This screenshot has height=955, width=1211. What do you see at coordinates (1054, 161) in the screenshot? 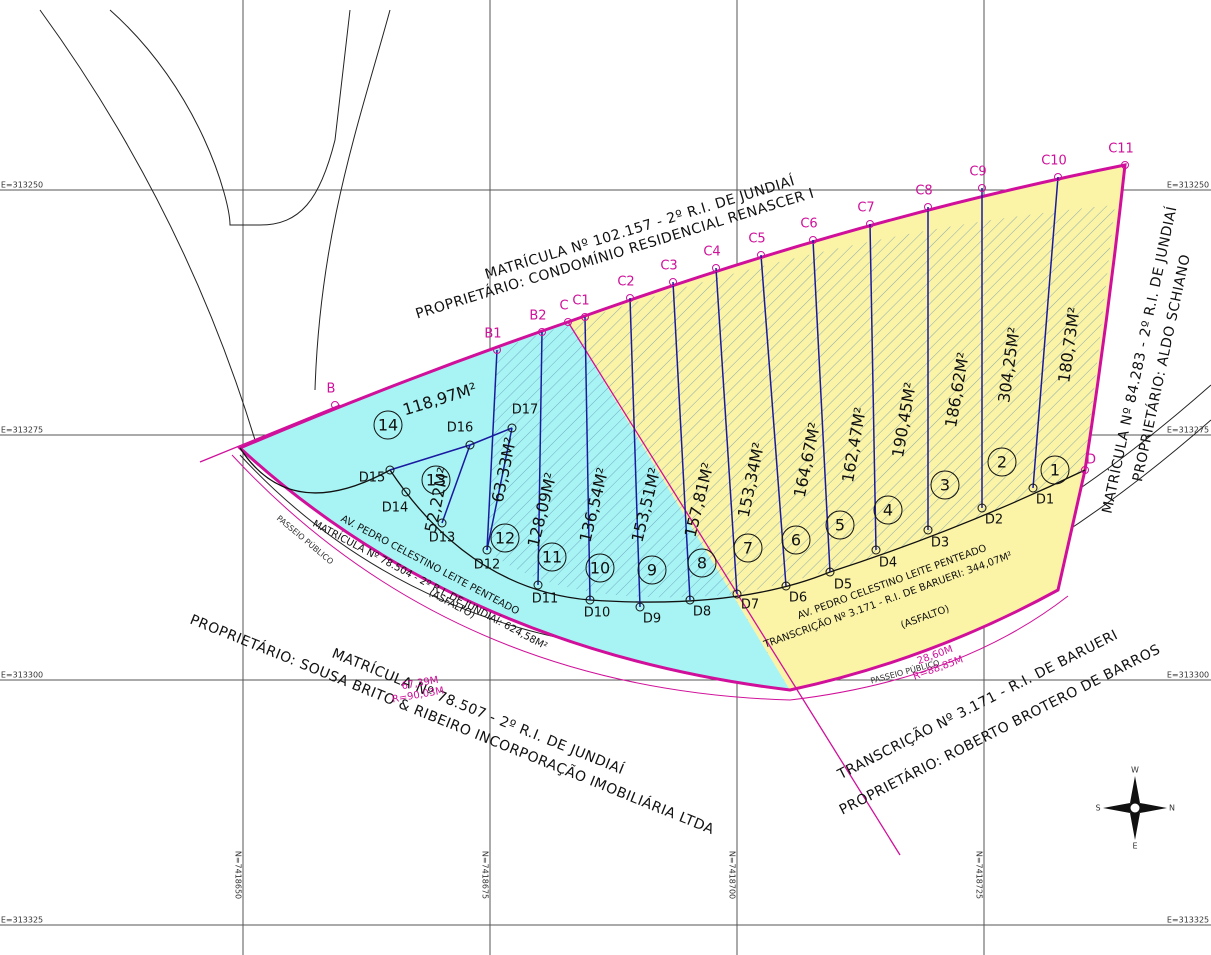
I see `point-label: C10` at bounding box center [1054, 161].